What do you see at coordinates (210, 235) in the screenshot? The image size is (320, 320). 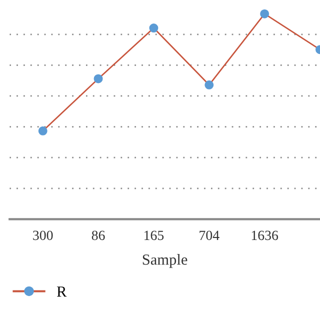 I see `x-tick-label: 704` at bounding box center [210, 235].